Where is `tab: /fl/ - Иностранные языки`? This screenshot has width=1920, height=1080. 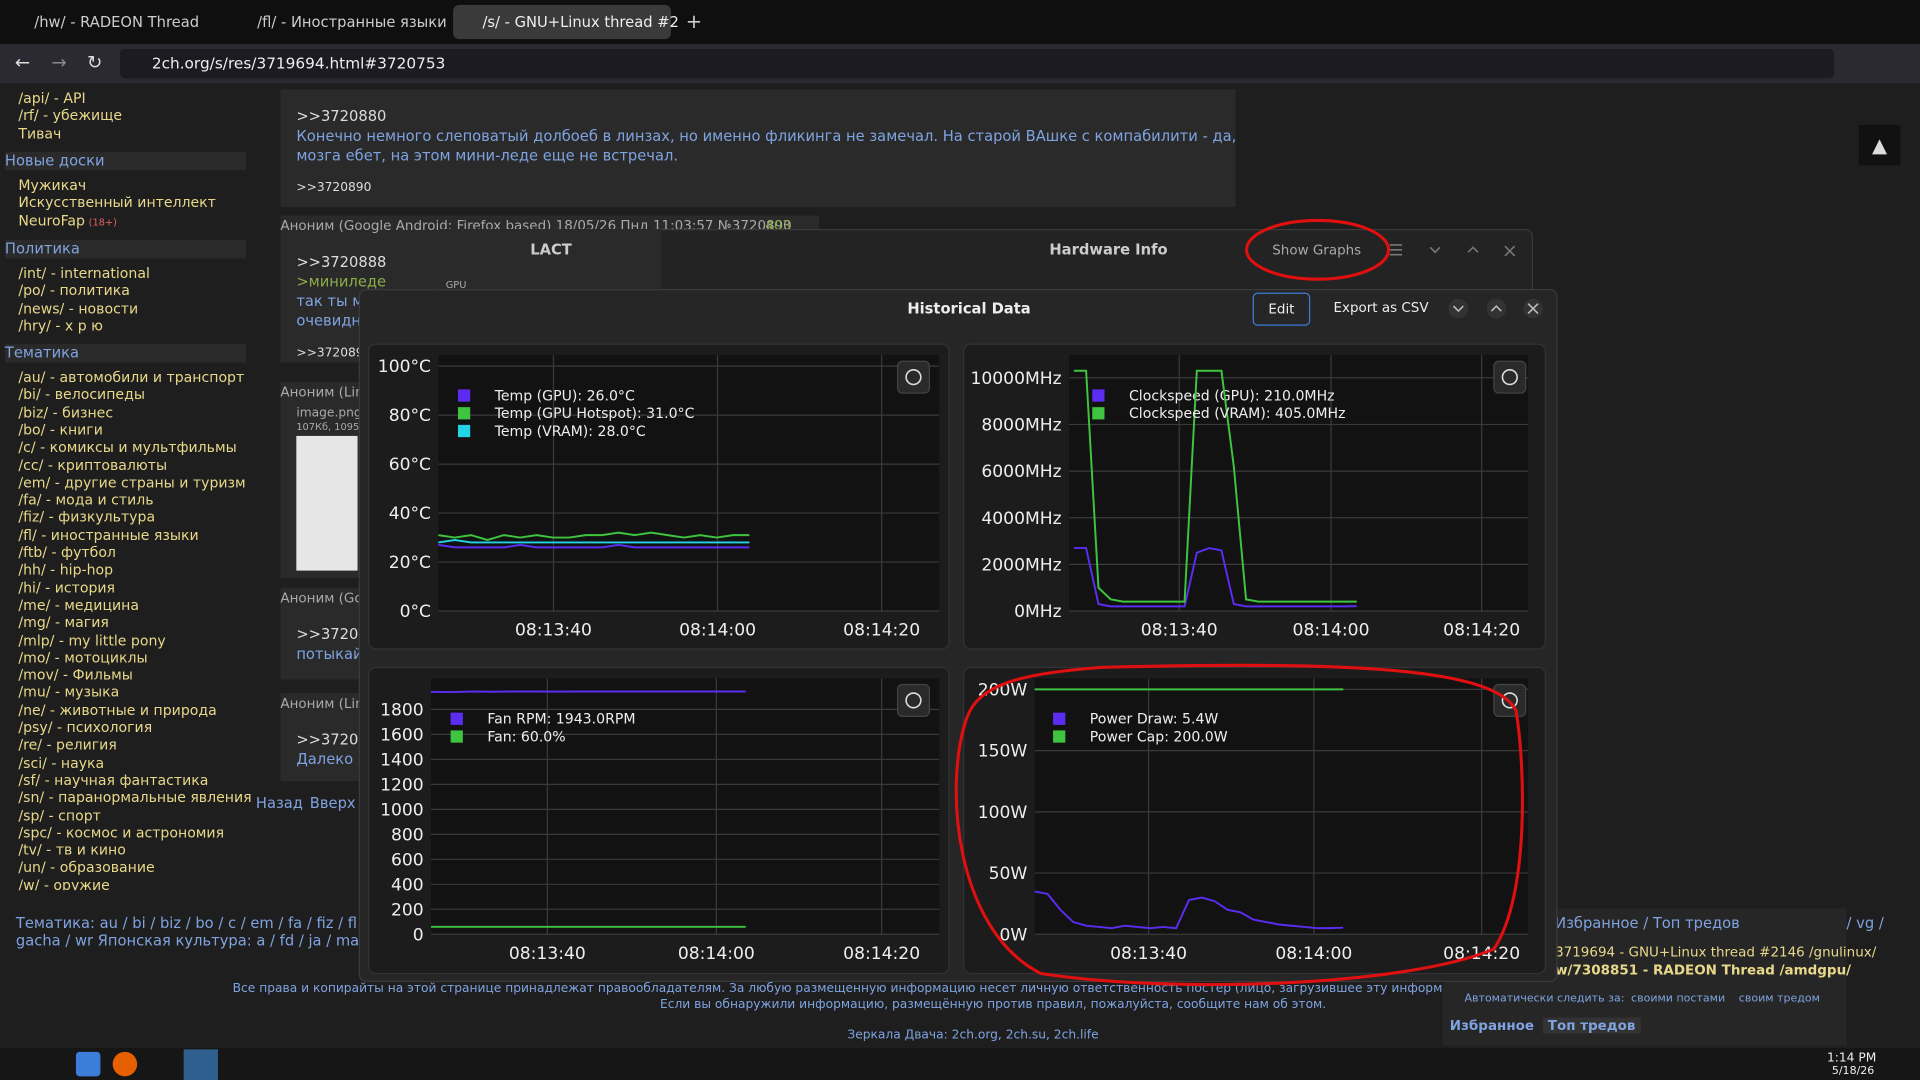 tab: /fl/ - Иностранные языки is located at coordinates (352, 22).